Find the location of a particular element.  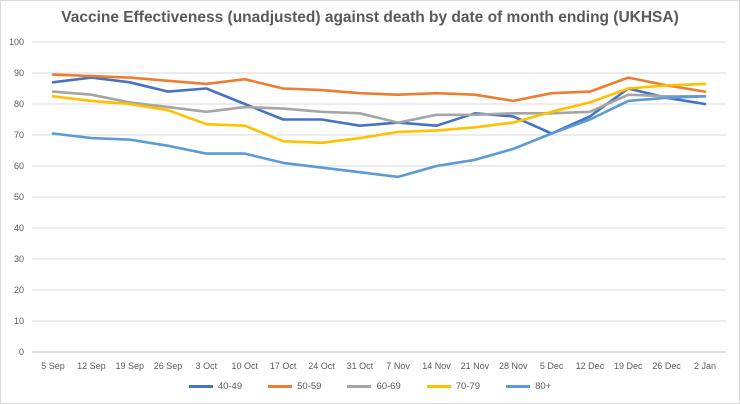

y-tick-label: 20 is located at coordinates (19, 290).